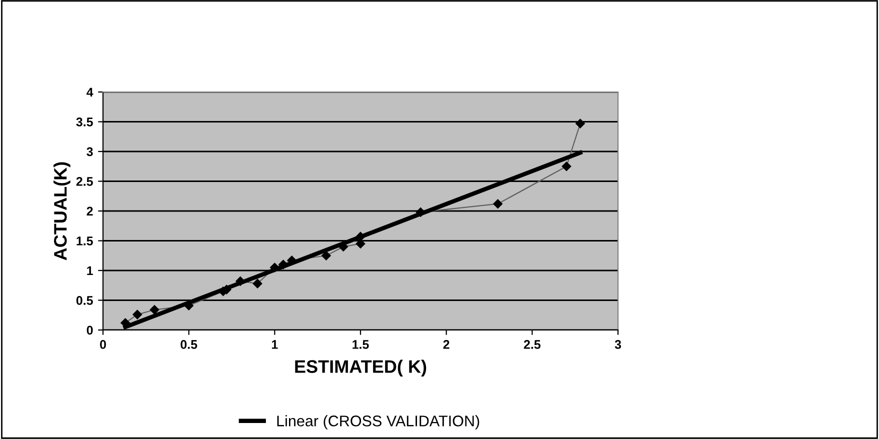  What do you see at coordinates (84, 241) in the screenshot?
I see `y-tick-label: 1.5` at bounding box center [84, 241].